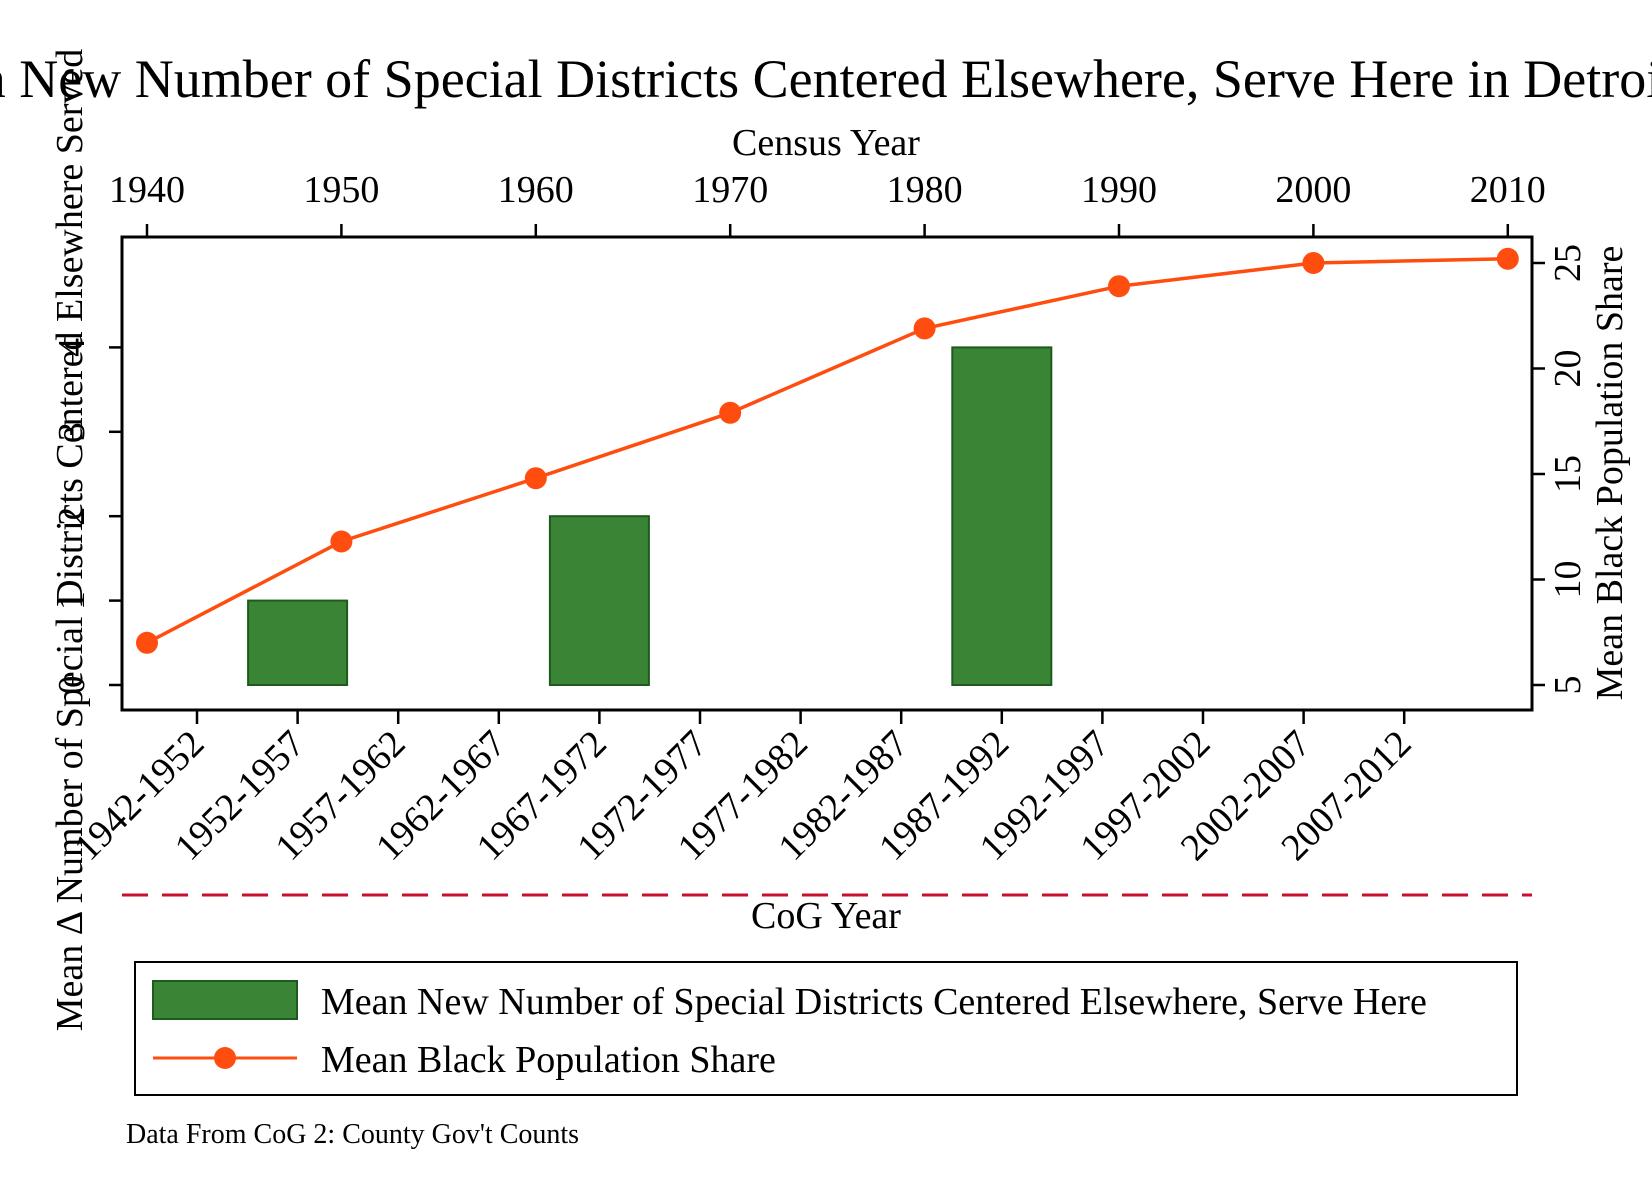 Image resolution: width=1652 pixels, height=1201 pixels. What do you see at coordinates (1002, 516) in the screenshot?
I see `bar-1987-1992` at bounding box center [1002, 516].